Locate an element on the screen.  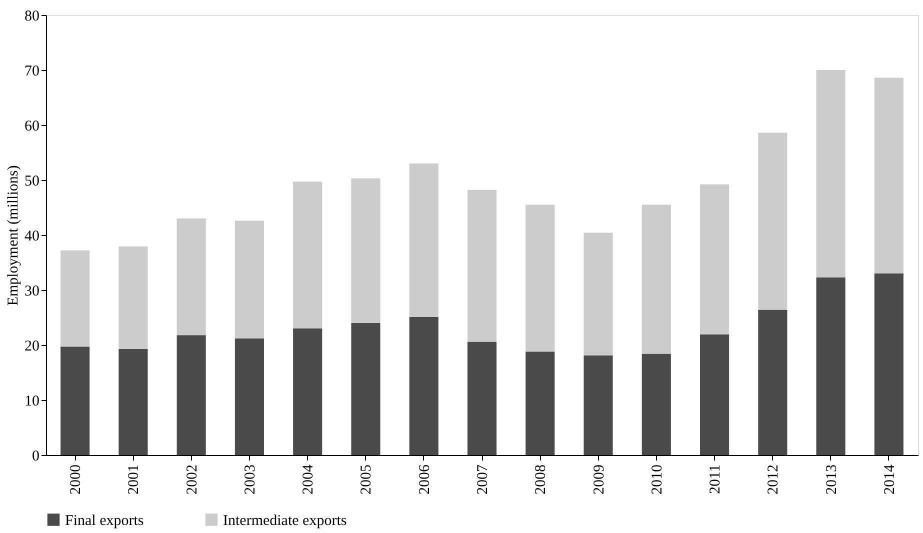
y-tick-label: 80 is located at coordinates (32, 16).